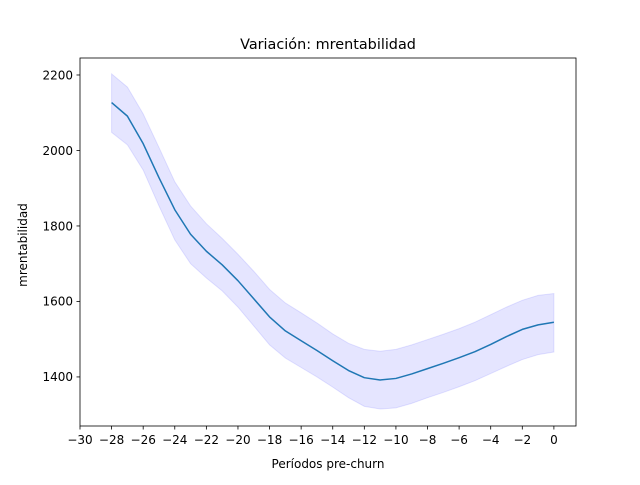  Describe the element at coordinates (143, 440) in the screenshot. I see `x-tick-label: −26` at that location.